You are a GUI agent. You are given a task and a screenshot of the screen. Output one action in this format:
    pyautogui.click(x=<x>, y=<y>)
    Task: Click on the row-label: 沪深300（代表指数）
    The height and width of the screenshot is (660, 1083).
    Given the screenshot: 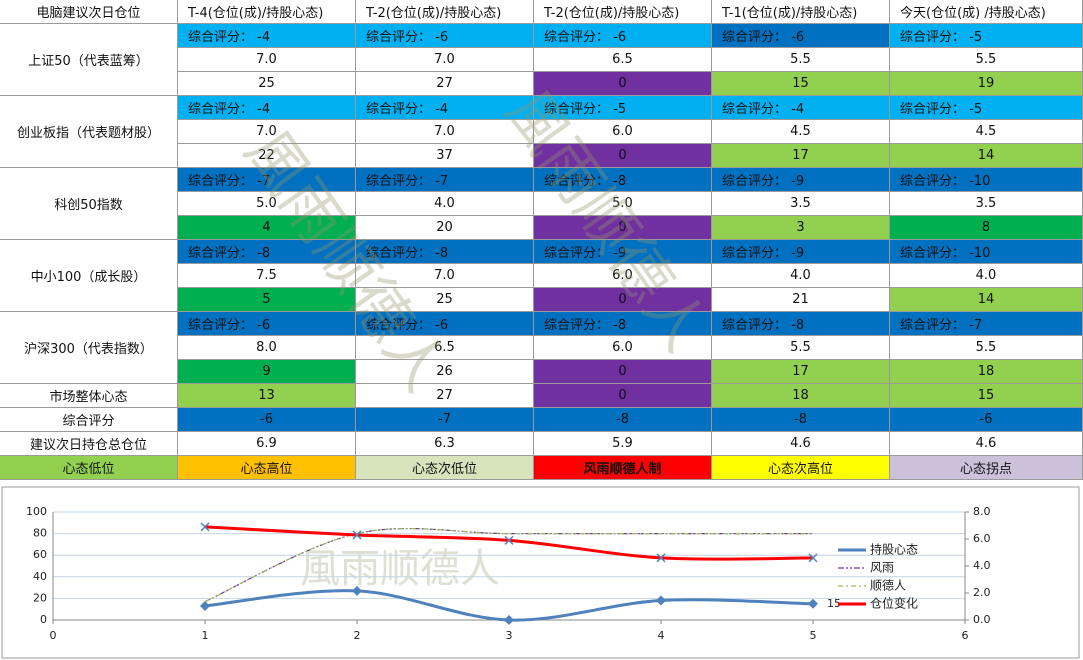 What is the action you would take?
    pyautogui.click(x=89, y=348)
    